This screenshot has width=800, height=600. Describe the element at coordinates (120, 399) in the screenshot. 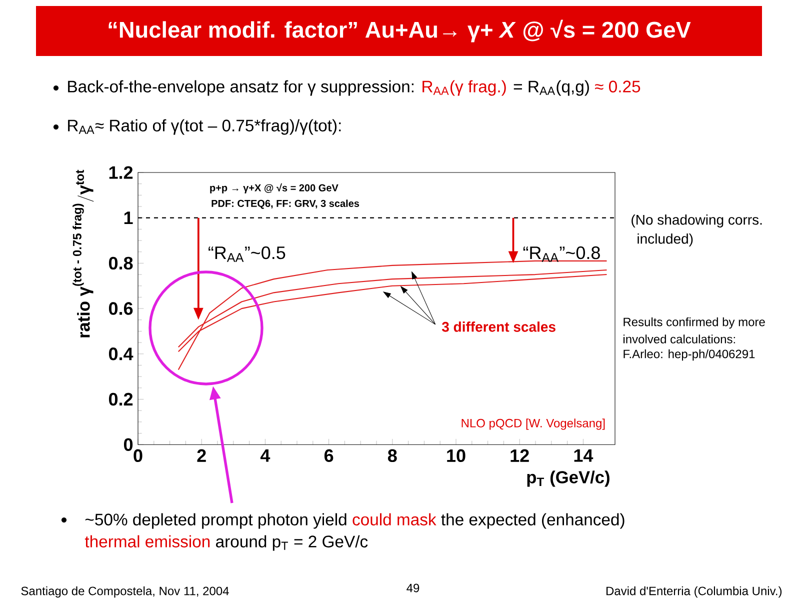

I see `y-tick-label: 0.2` at that location.